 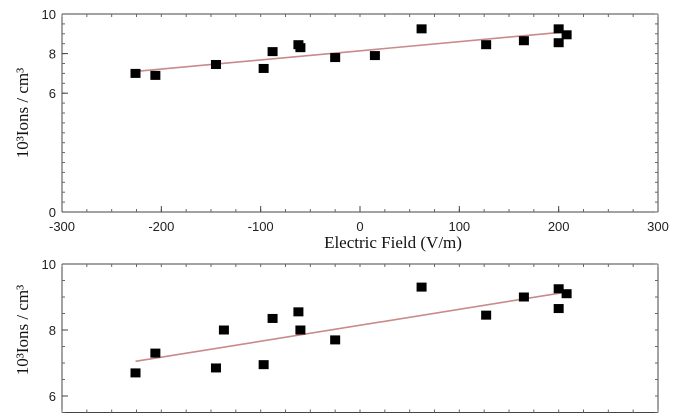 What do you see at coordinates (62, 226) in the screenshot?
I see `x-tick-label: -300` at bounding box center [62, 226].